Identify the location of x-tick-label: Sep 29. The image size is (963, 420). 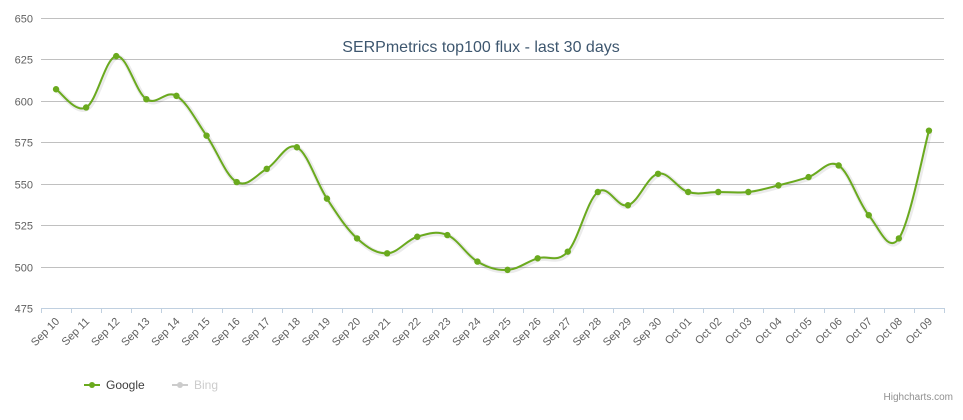
(617, 332).